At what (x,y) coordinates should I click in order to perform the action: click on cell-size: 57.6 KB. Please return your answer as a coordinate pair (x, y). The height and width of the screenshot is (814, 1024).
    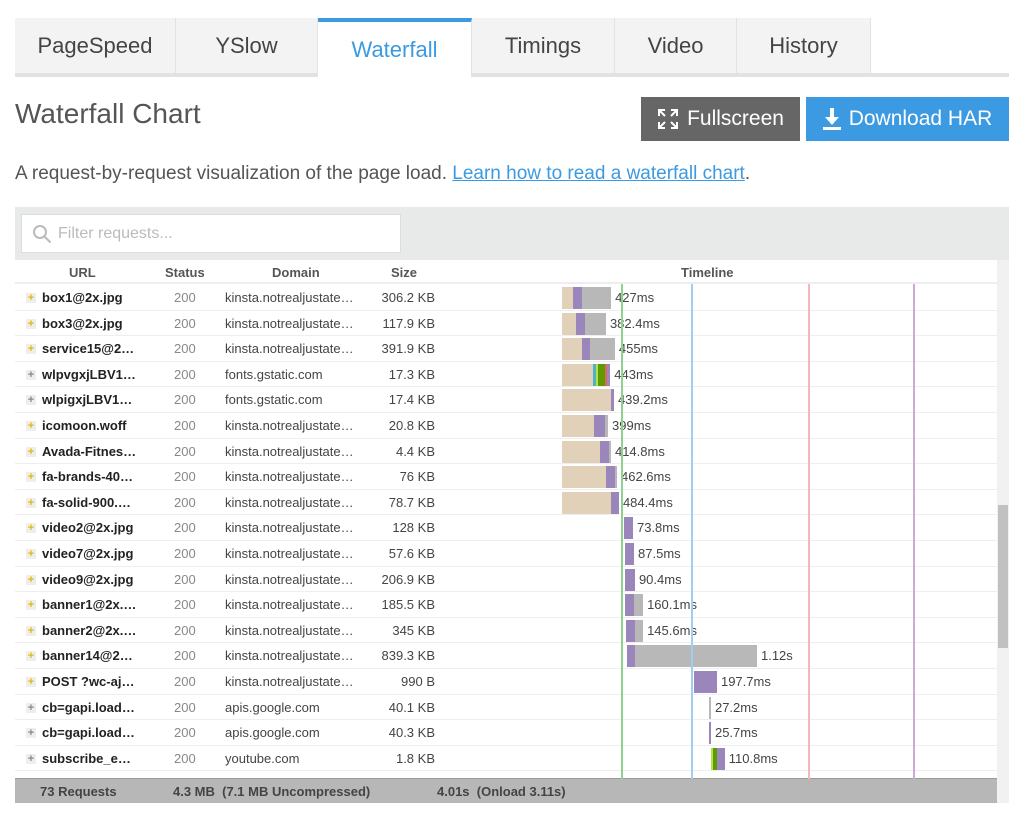
    Looking at the image, I should click on (411, 553).